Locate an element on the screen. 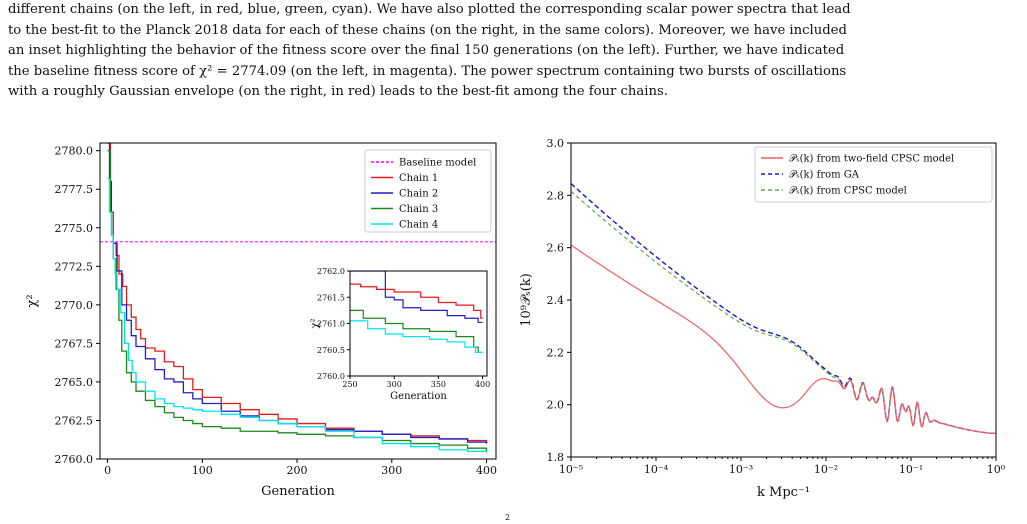 Image resolution: width=1027 pixels, height=524 pixels. y-tick-label: 2770.0 is located at coordinates (74, 305).